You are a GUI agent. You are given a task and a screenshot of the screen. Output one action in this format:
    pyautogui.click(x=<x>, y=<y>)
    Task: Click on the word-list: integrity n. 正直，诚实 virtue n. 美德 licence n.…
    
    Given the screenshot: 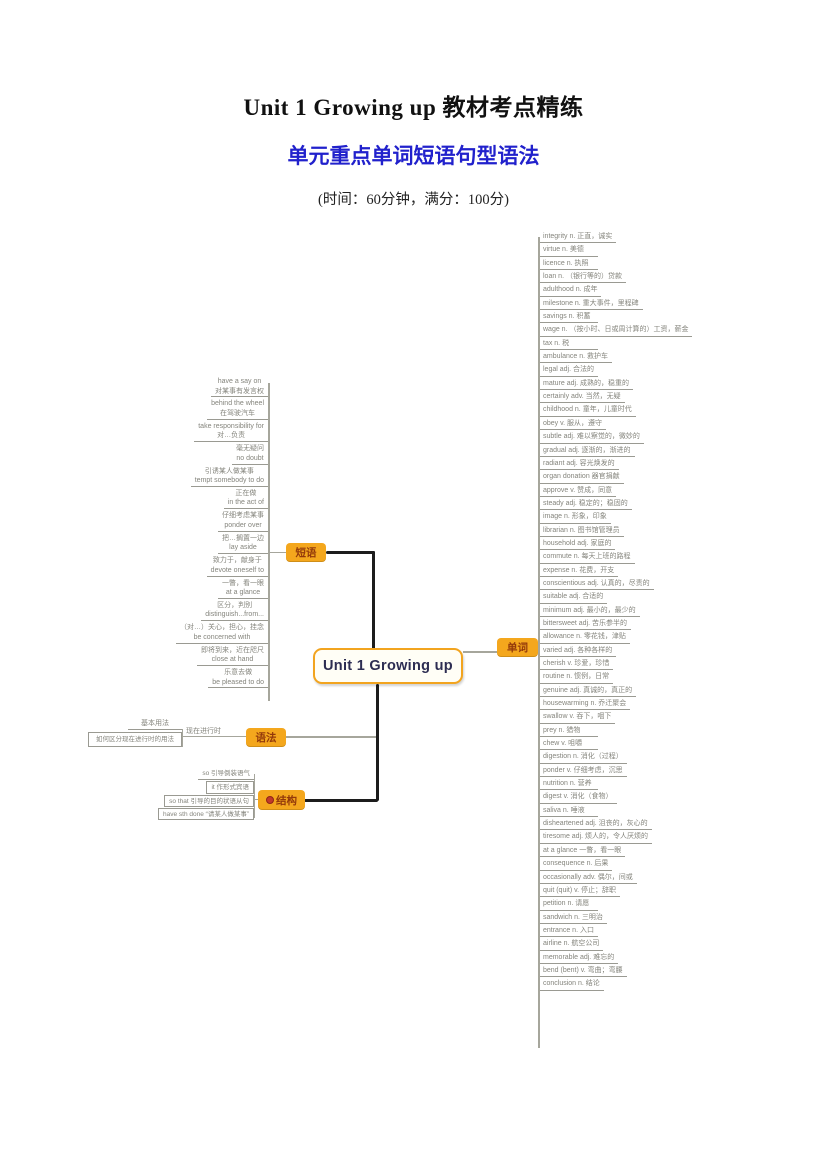 What is the action you would take?
    pyautogui.click(x=616, y=610)
    